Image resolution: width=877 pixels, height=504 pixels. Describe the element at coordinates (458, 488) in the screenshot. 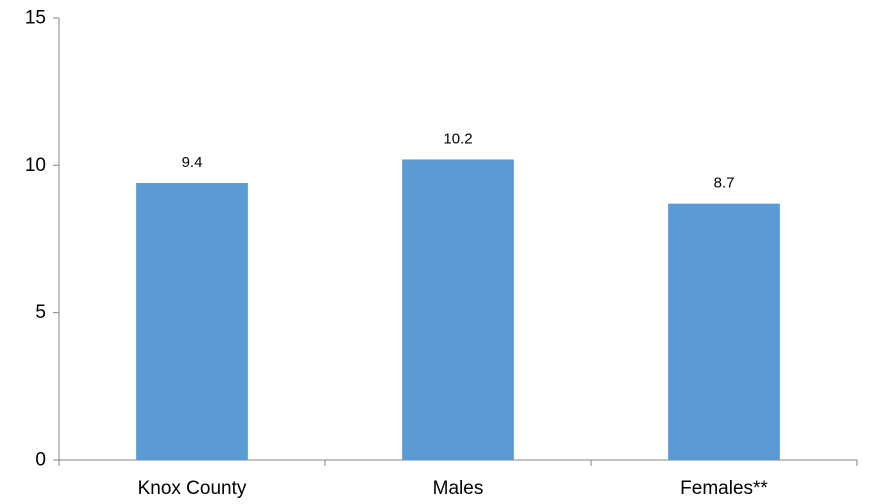

I see `x-category-label: Males` at that location.